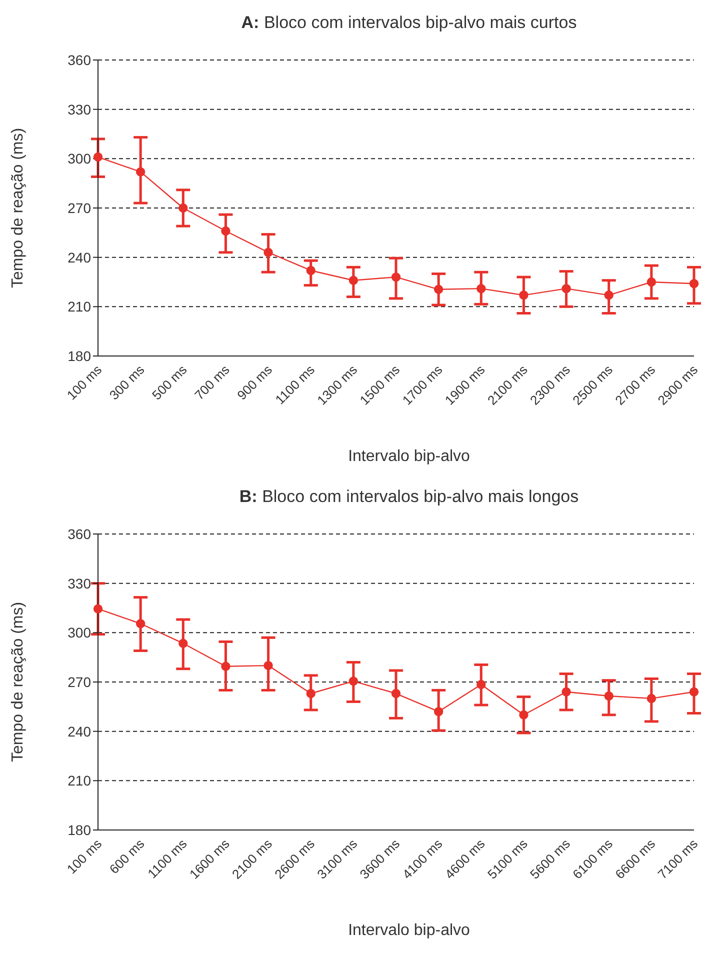 Image resolution: width=718 pixels, height=961 pixels. I want to click on x-tick-label: 600 ms, so click(127, 856).